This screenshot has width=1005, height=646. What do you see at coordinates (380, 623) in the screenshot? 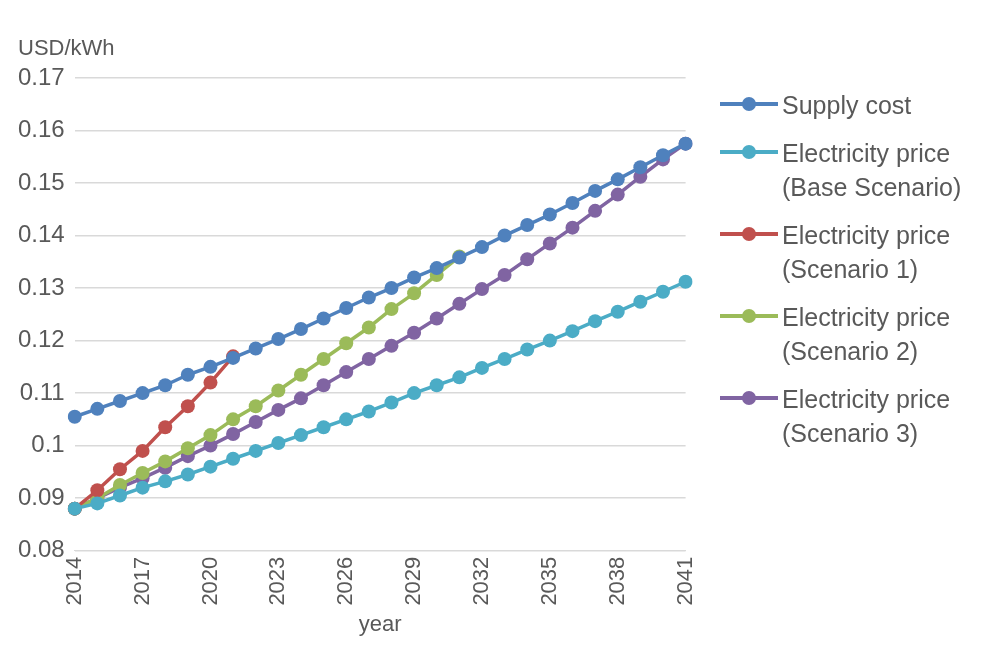
I see `x-axis-title: year` at bounding box center [380, 623].